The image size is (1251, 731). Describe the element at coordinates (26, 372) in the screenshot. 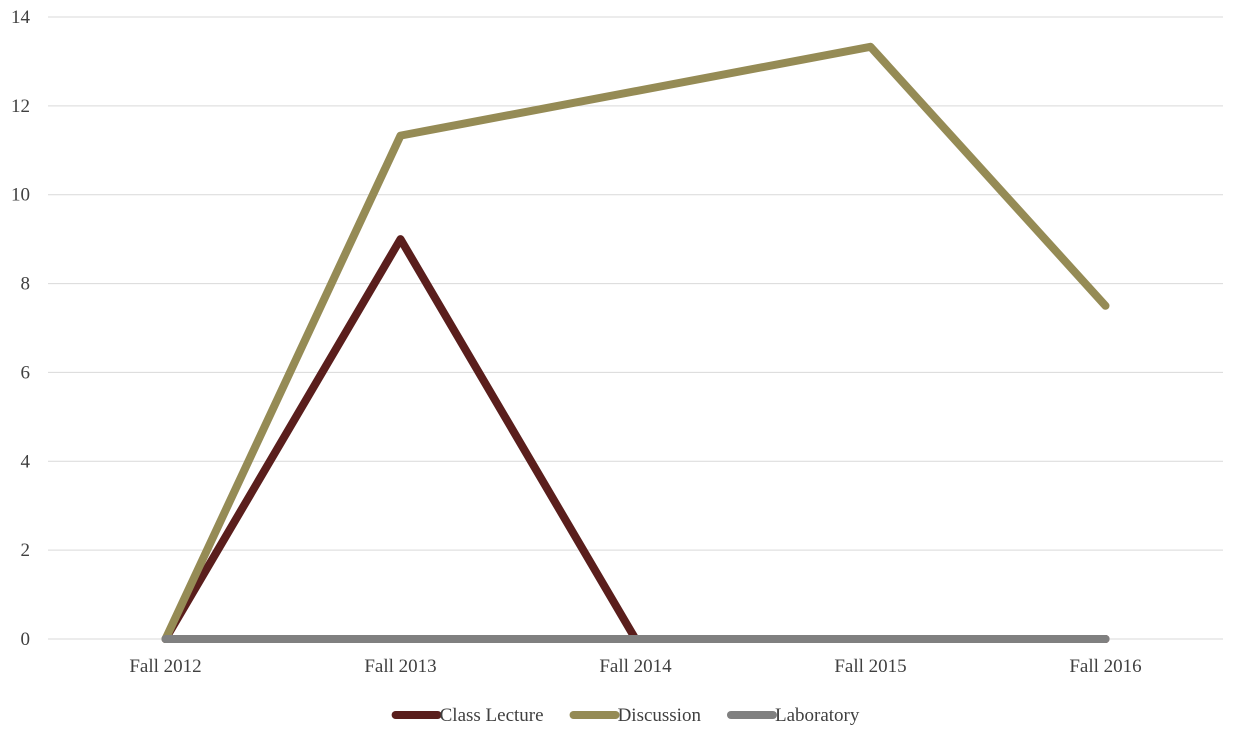

I see `y-tick-label: 6` at that location.